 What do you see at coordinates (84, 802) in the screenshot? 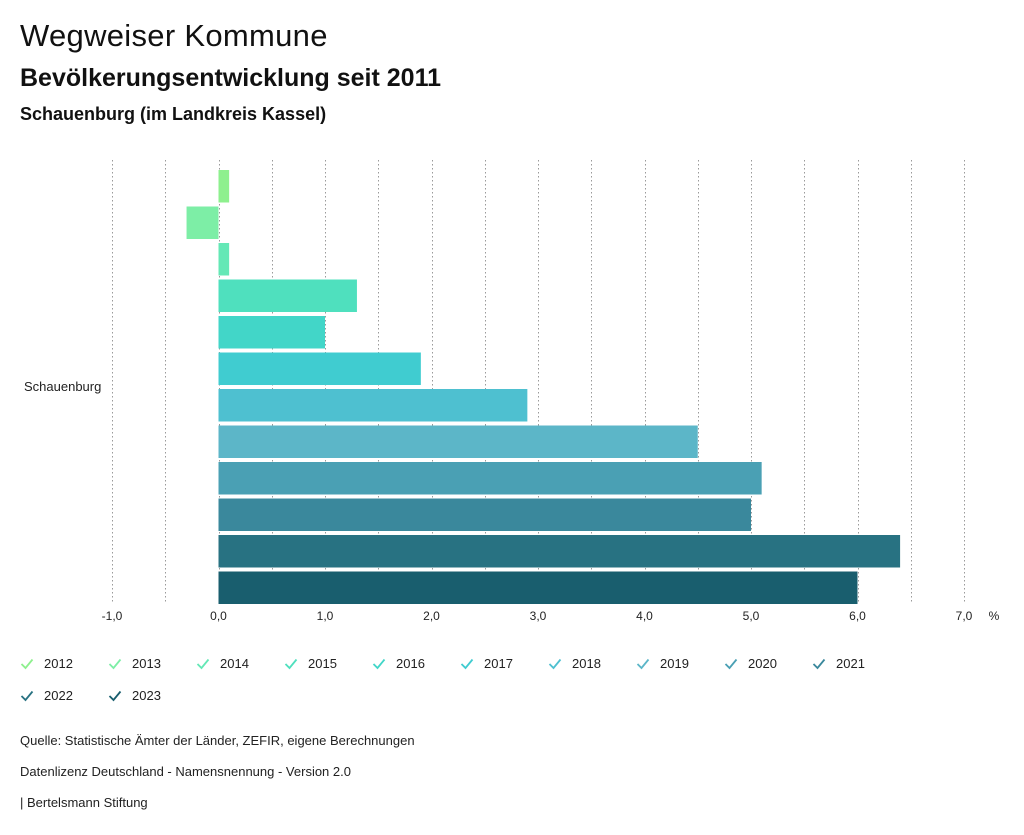
I see `publisher-note: | Bertelsmann Stiftung` at bounding box center [84, 802].